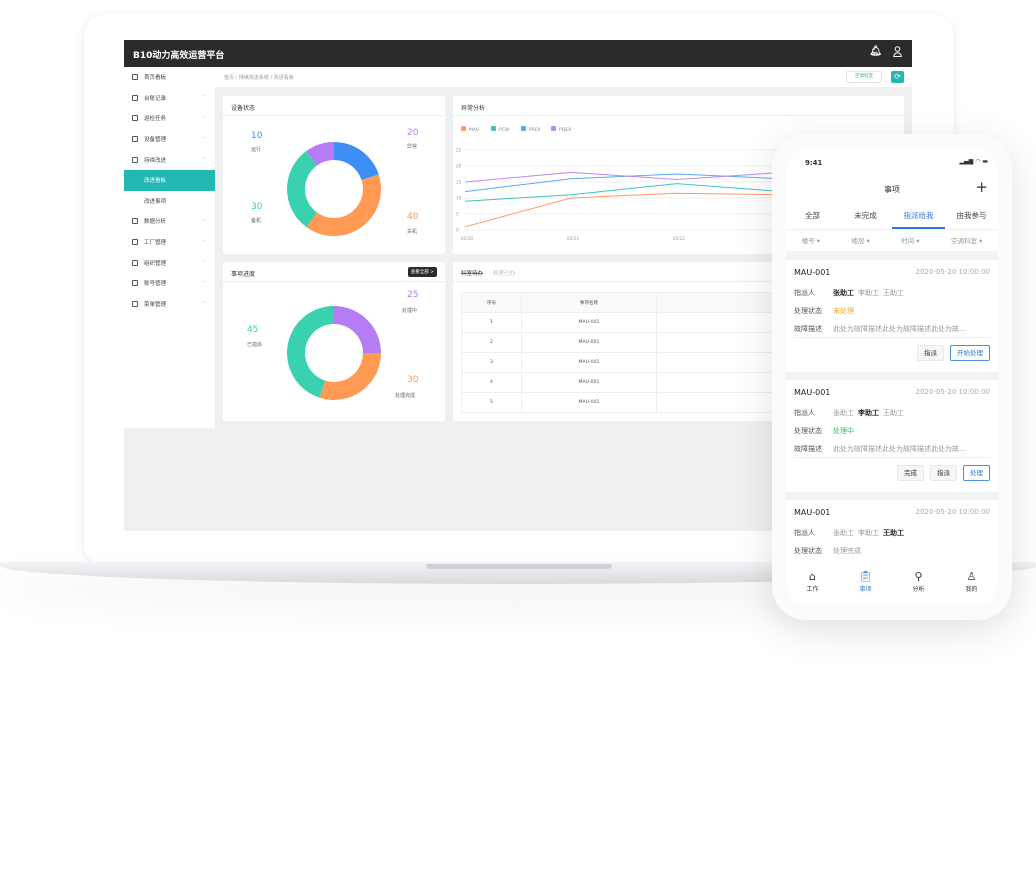 The height and width of the screenshot is (870, 1036). I want to click on field-label: 处理状态, so click(808, 551).